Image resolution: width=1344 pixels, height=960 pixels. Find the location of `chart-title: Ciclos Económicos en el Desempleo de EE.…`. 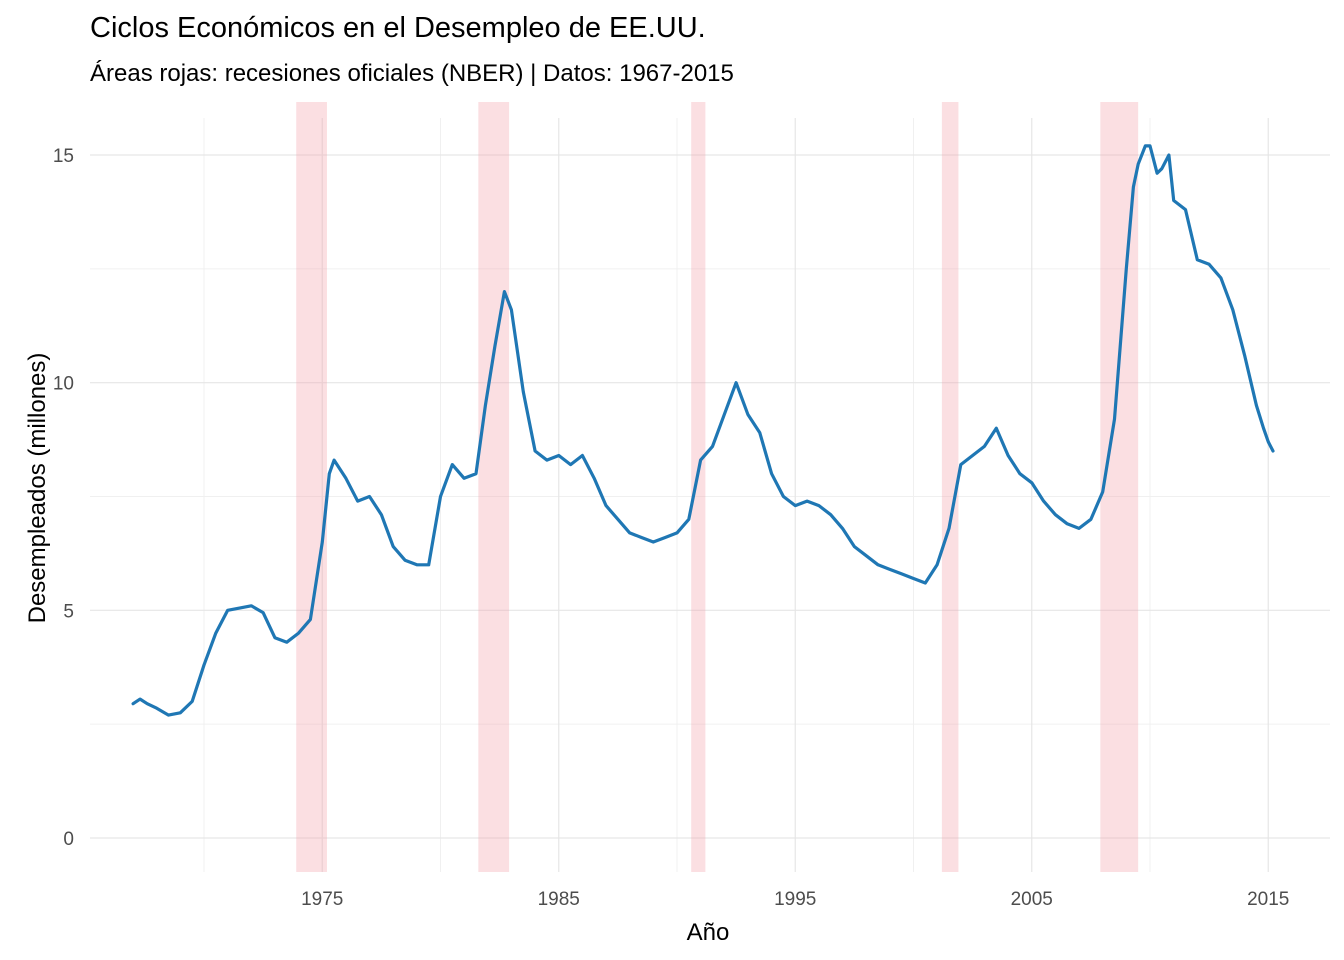

chart-title: Ciclos Económicos en el Desempleo de EE.… is located at coordinates (398, 28).